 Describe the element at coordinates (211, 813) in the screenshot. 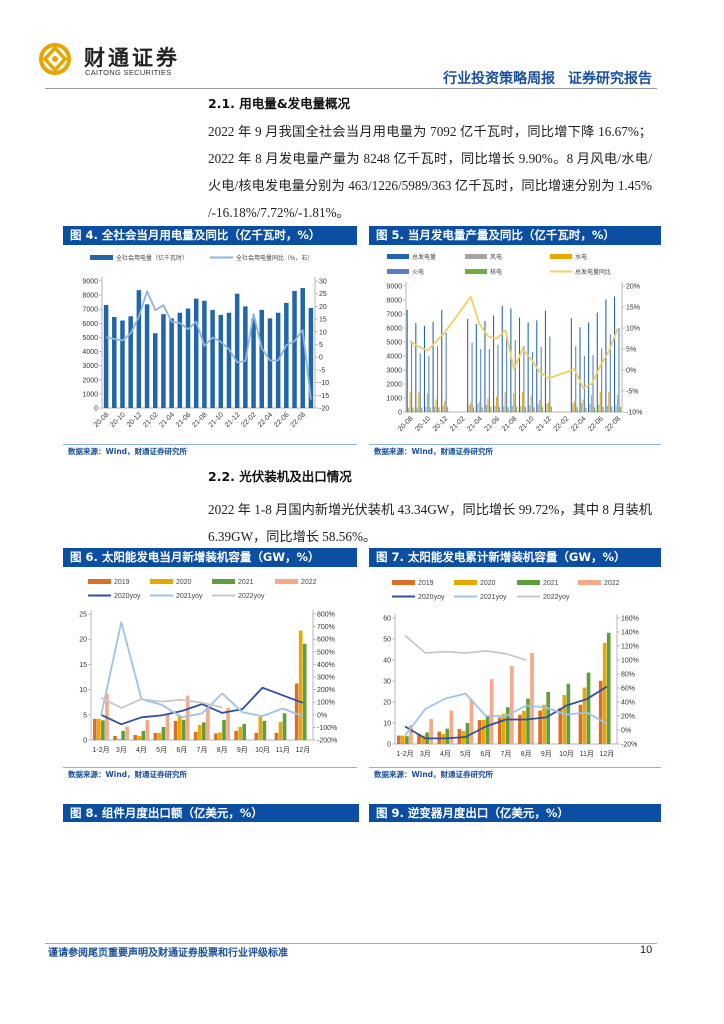

I see `figure-8-title: 图 8. 组件月度出口额（亿美元，%）` at that location.